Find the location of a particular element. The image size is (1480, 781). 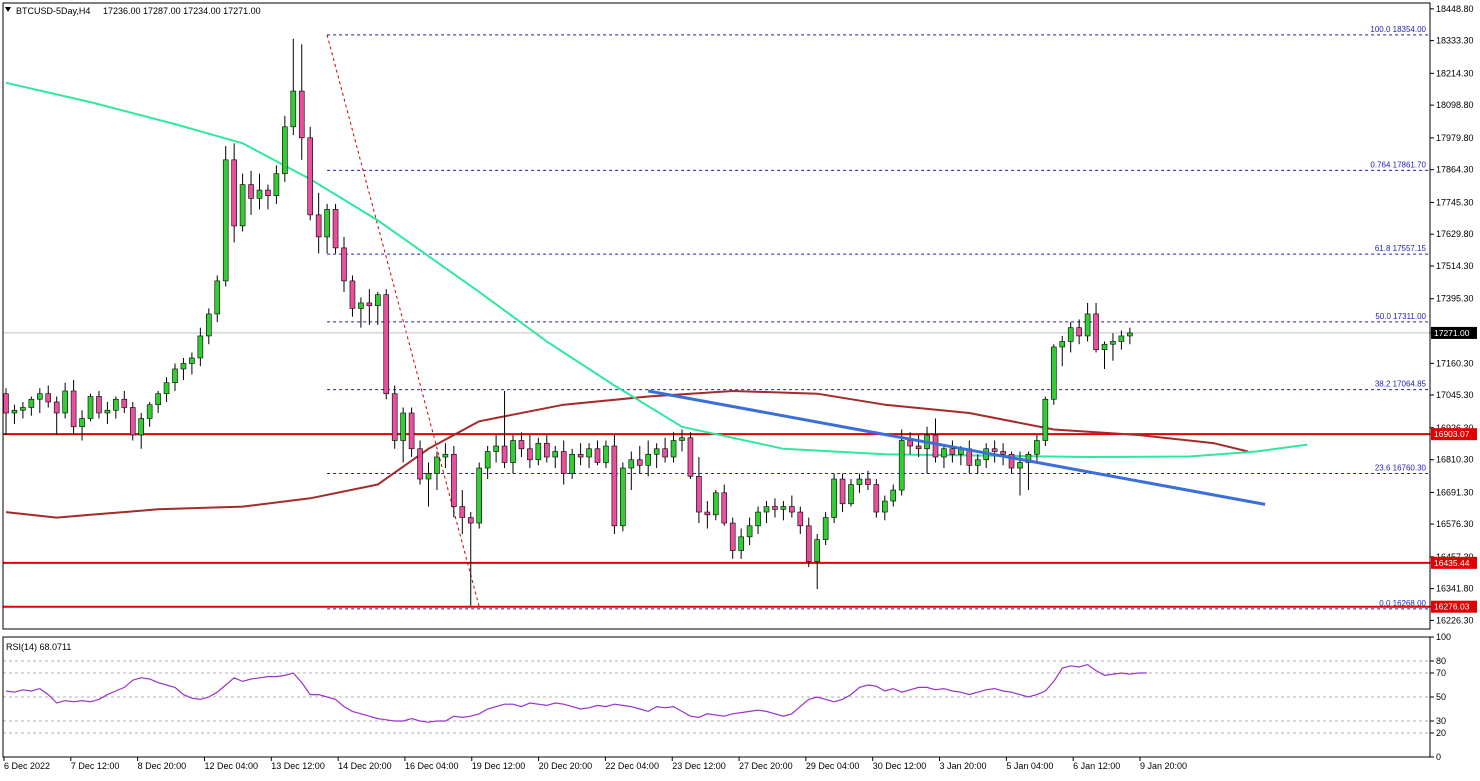

price-axis-label: 18333.30 is located at coordinates (1455, 41).